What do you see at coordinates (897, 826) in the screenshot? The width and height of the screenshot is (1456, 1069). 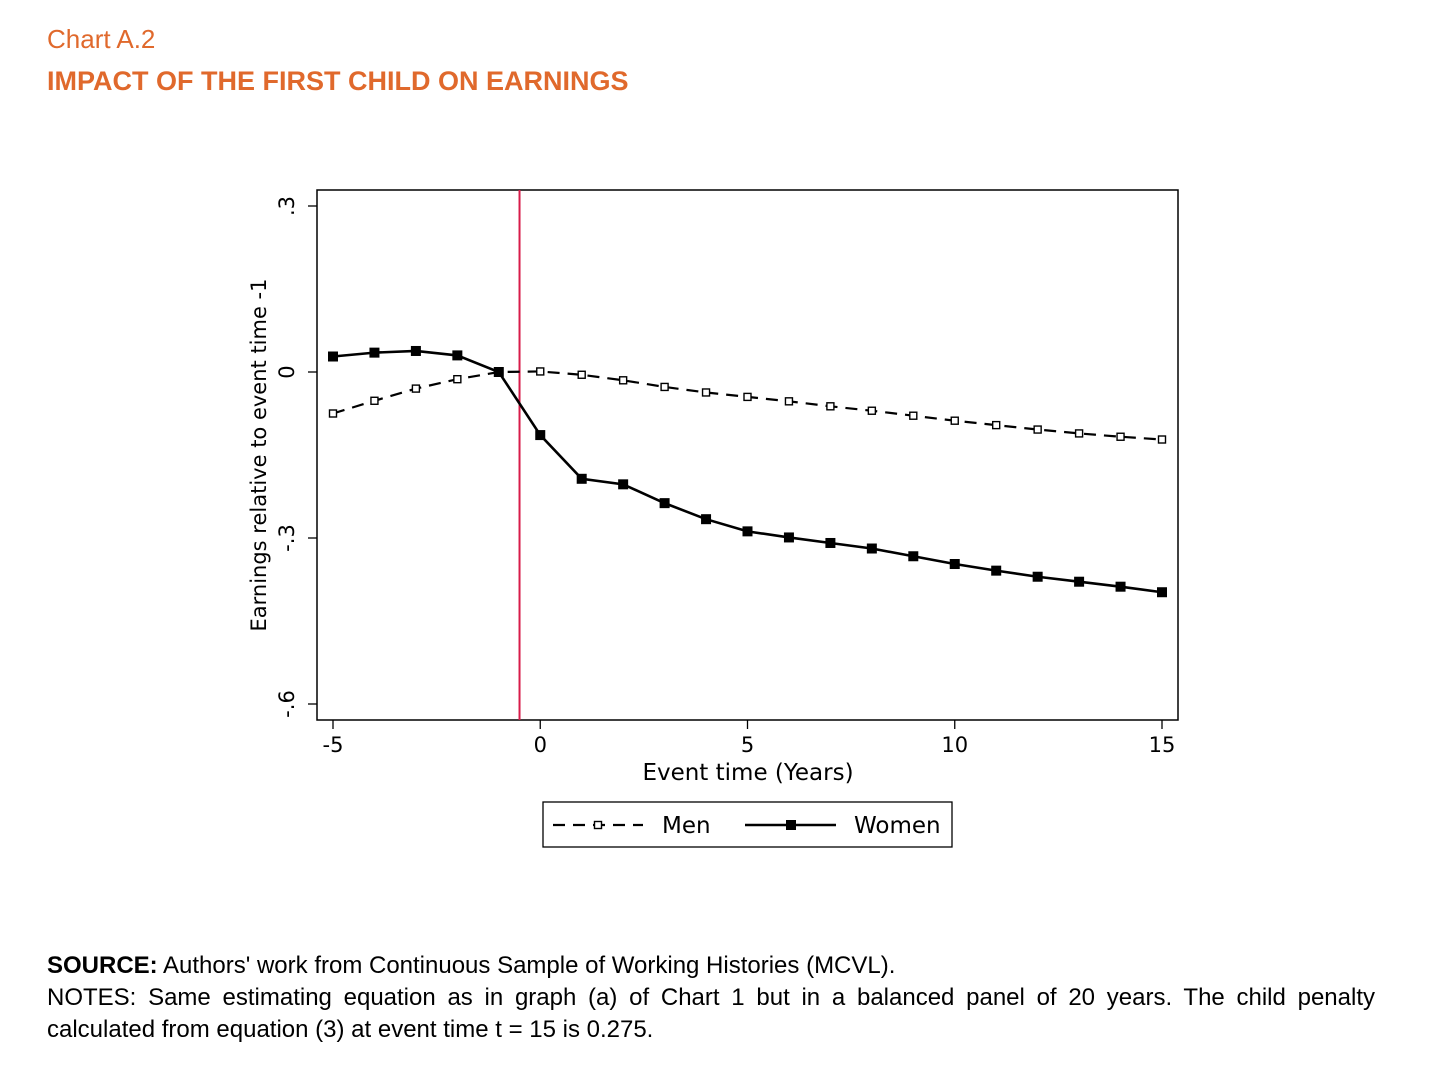 I see `legend-label-women: Women` at bounding box center [897, 826].